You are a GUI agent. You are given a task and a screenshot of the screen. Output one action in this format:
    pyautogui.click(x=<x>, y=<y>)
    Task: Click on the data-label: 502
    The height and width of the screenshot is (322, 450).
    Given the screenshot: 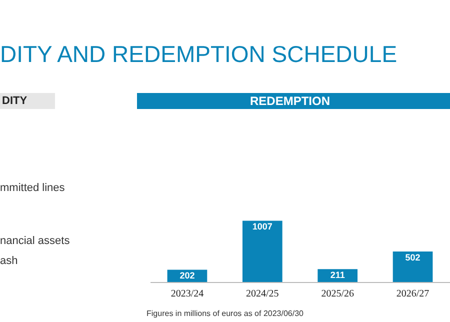 What is the action you would take?
    pyautogui.click(x=412, y=257)
    